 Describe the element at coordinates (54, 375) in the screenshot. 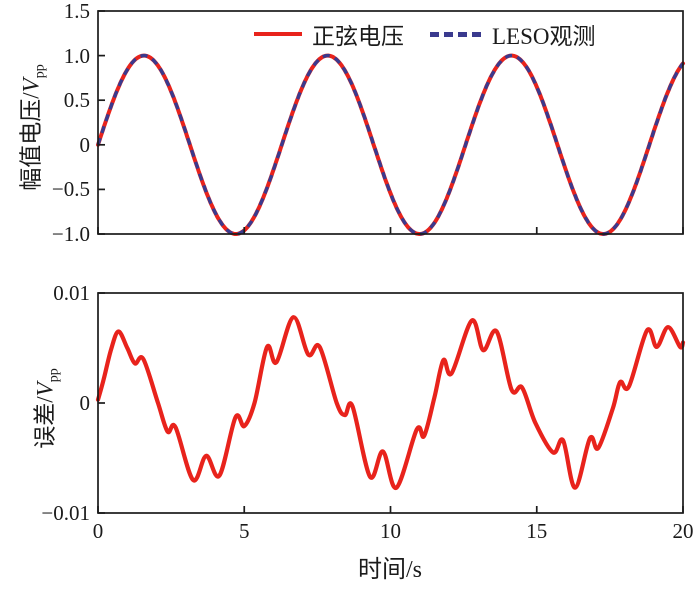

I see `bottom-y-axis-label-subscript: pp` at that location.